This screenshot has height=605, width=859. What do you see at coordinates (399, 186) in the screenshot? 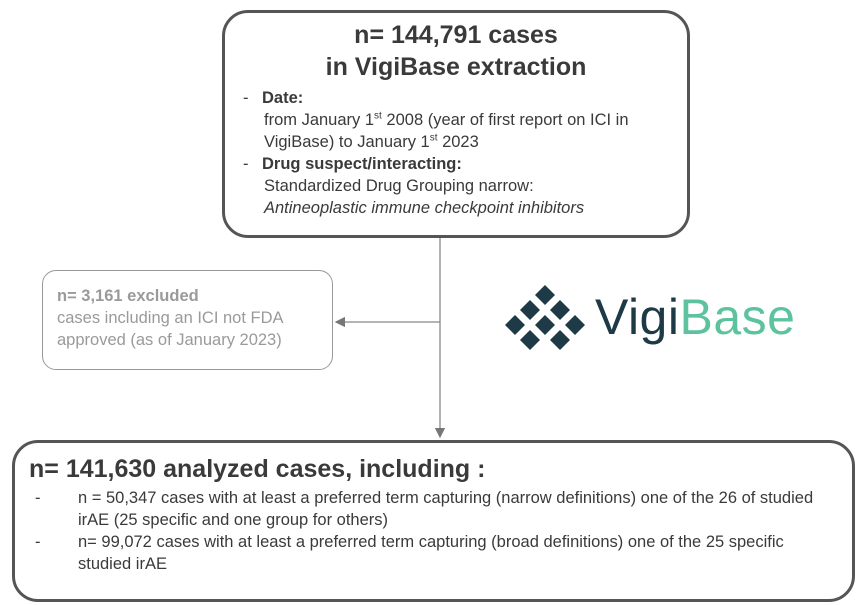
I see `criterion-detail: Standardized Drug Grouping narrow:` at bounding box center [399, 186].